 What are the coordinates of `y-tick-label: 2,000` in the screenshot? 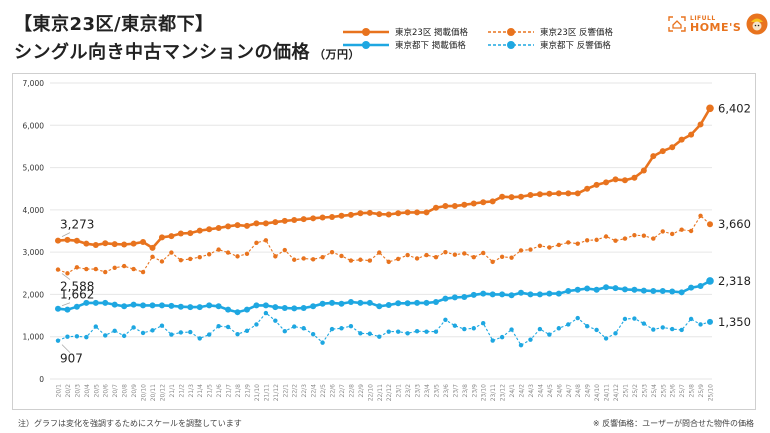 It's located at (34, 294).